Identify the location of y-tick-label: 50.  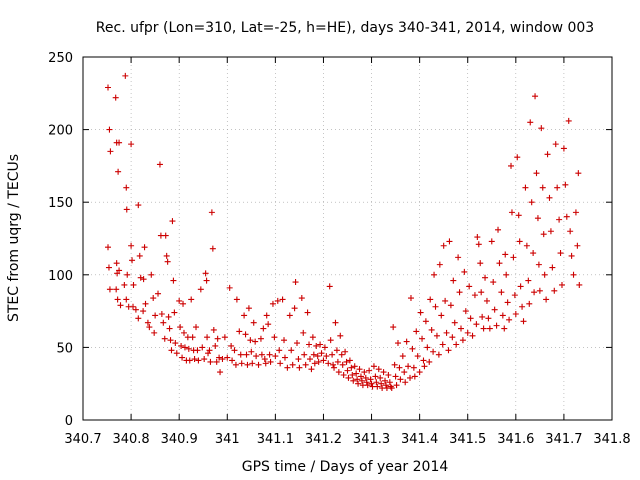
(64, 348).